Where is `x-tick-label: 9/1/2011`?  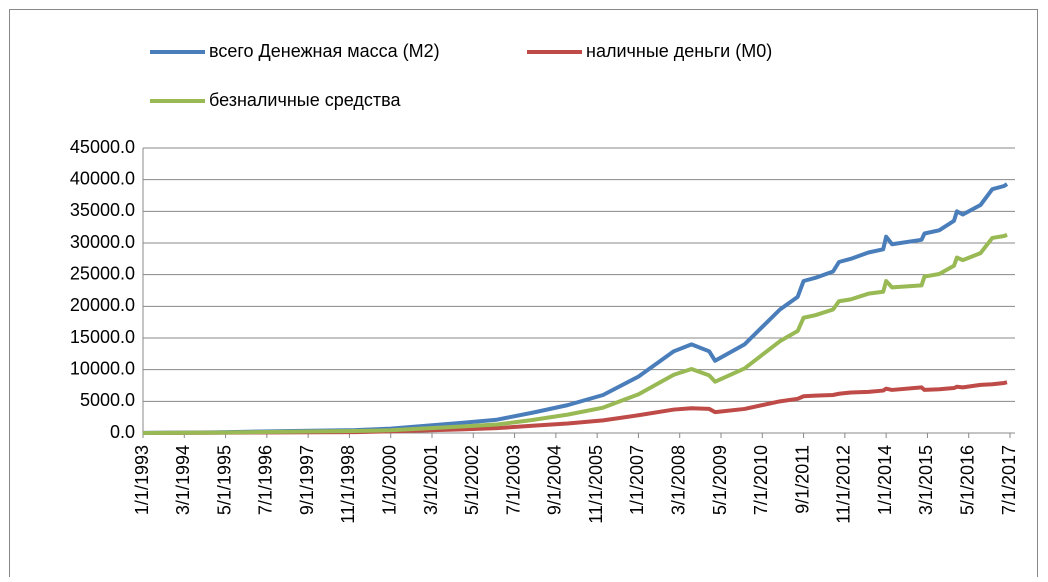 x-tick-label: 9/1/2011 is located at coordinates (802, 479).